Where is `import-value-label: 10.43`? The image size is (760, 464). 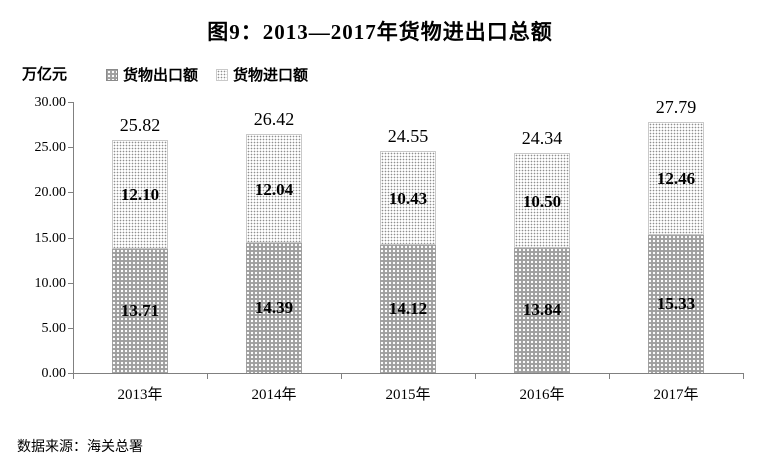
import-value-label: 10.43 is located at coordinates (408, 199).